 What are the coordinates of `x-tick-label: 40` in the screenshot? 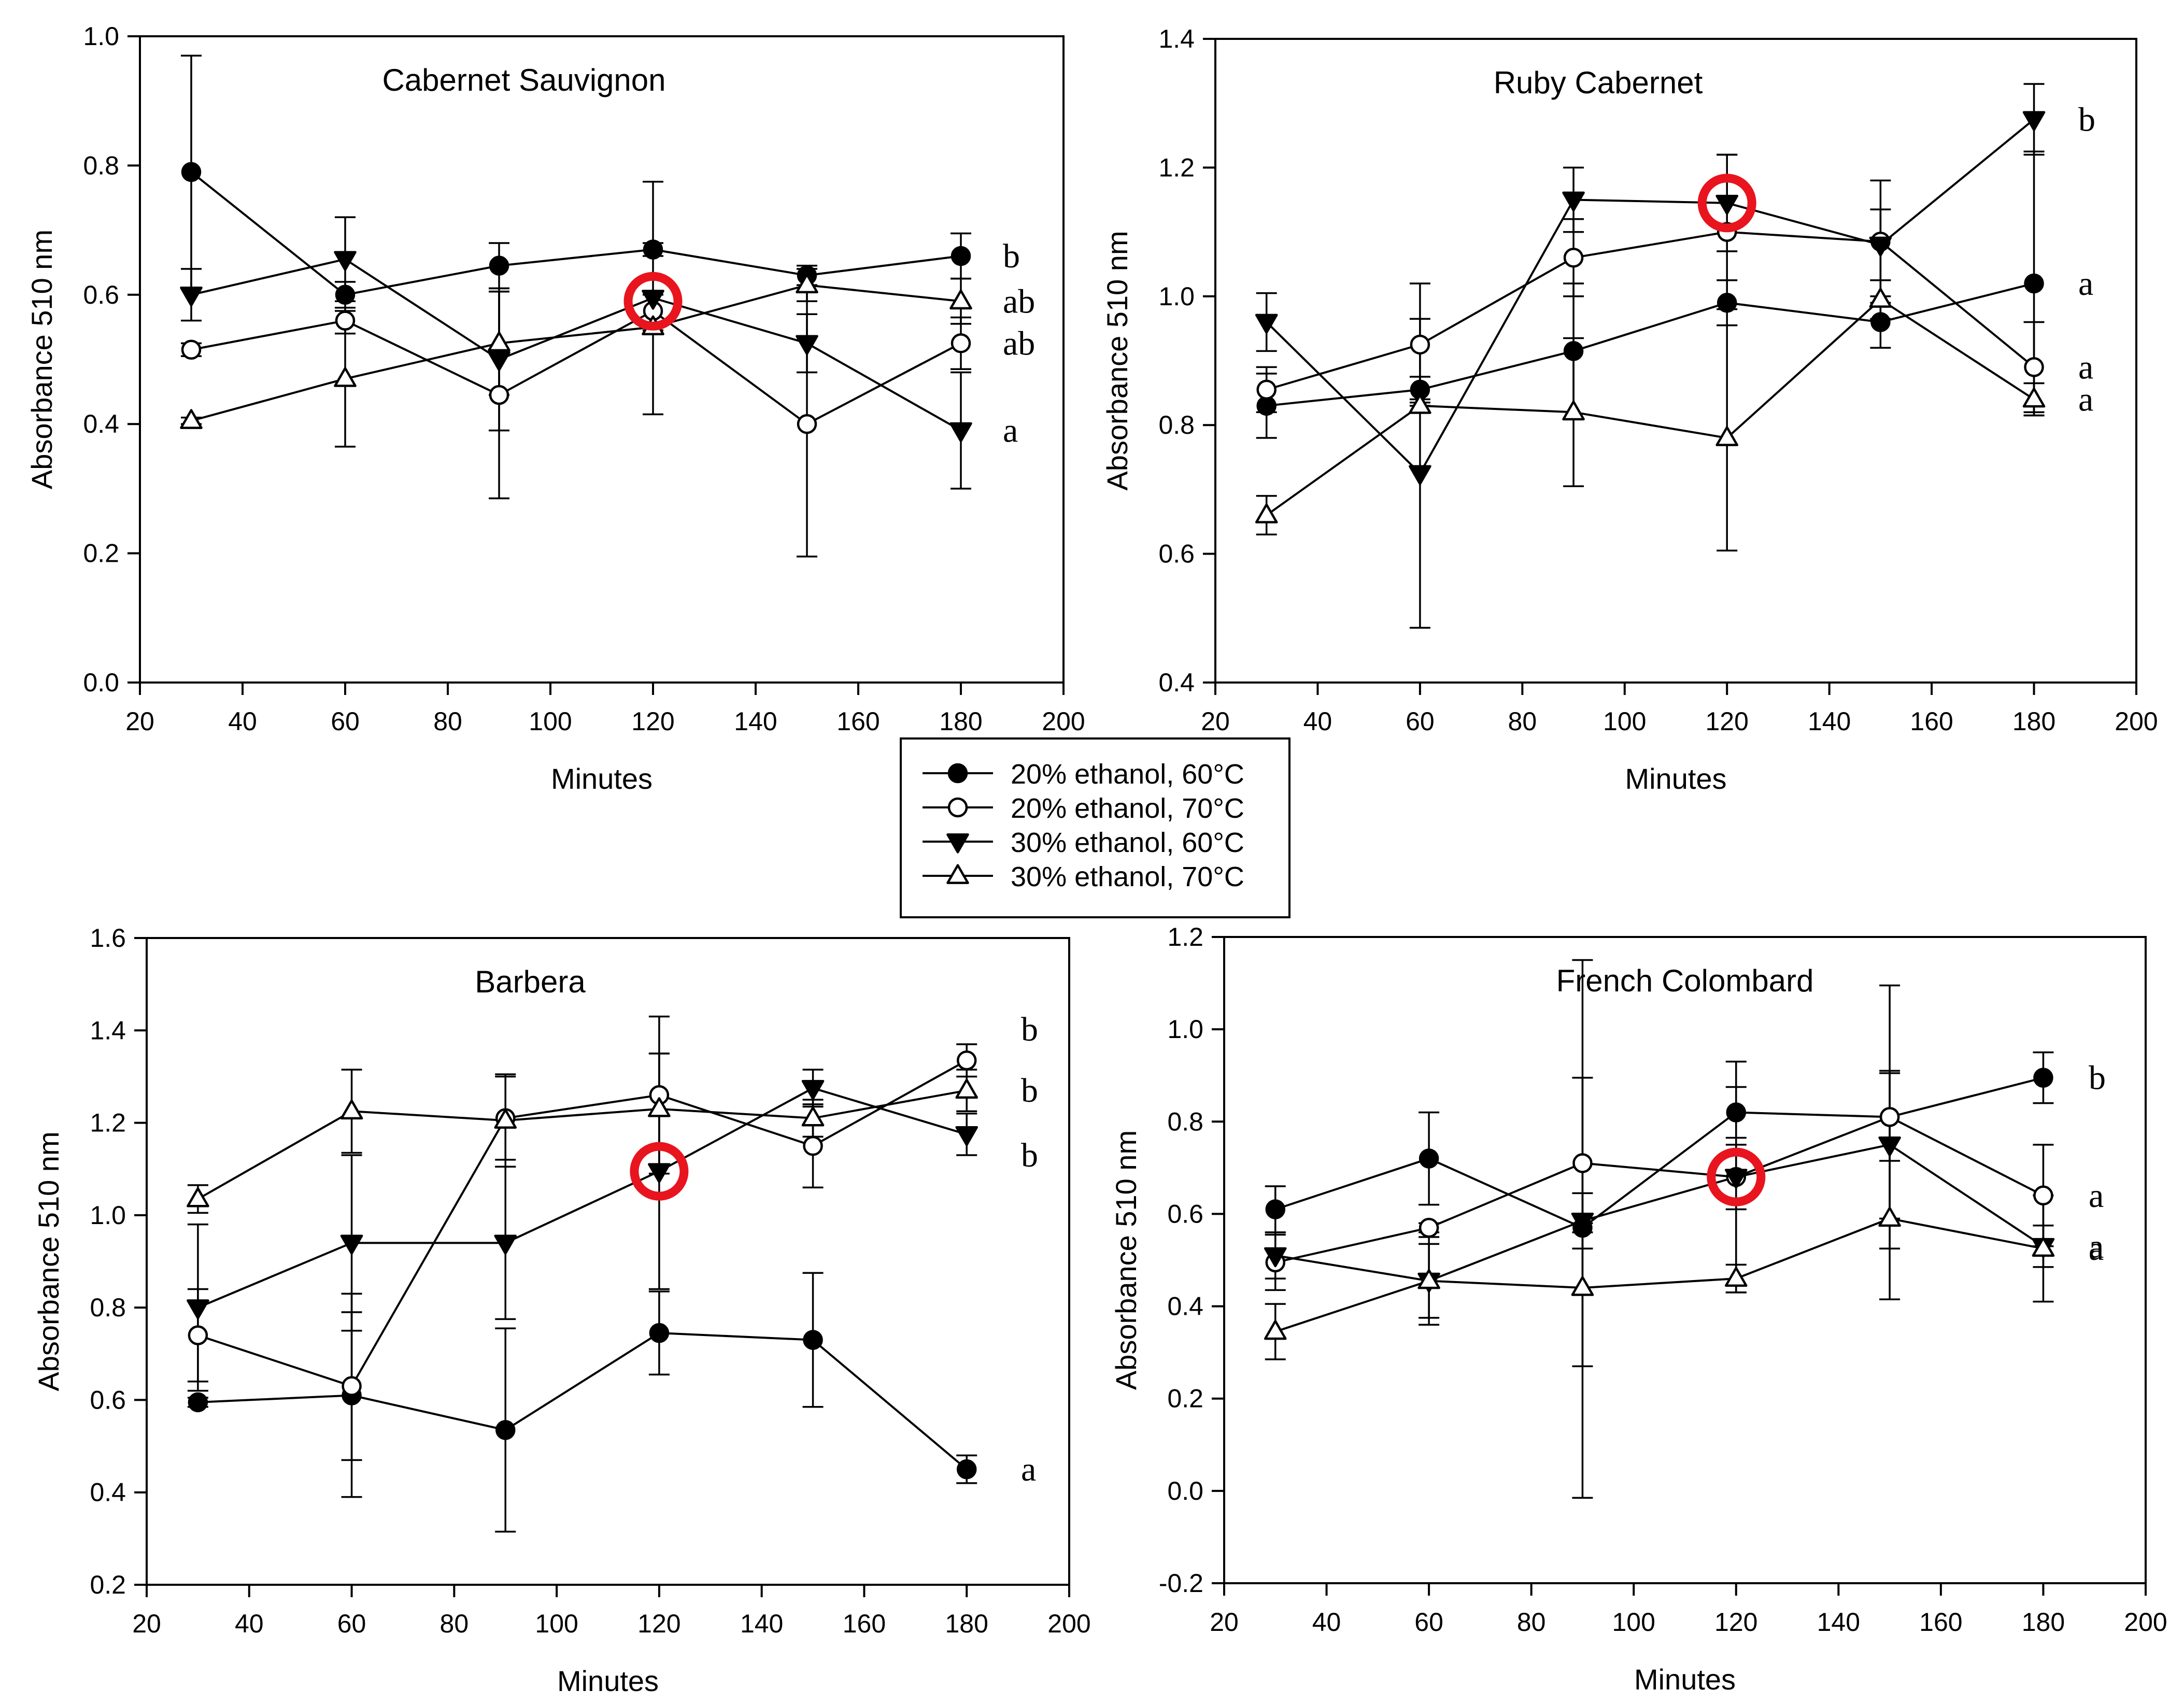 It's located at (249, 1623).